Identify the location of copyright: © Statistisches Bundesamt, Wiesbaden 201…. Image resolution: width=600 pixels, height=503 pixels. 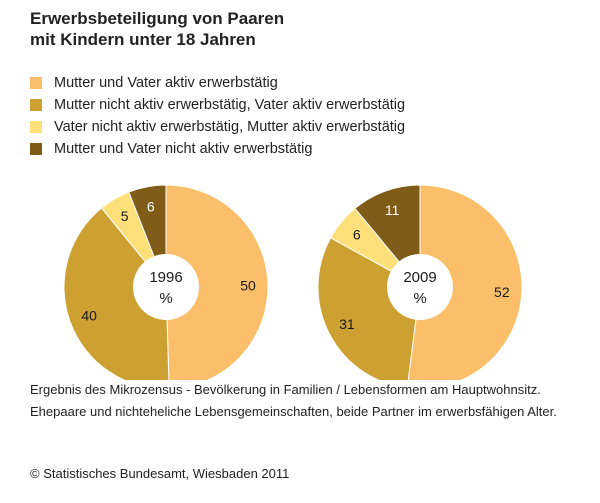
(160, 473).